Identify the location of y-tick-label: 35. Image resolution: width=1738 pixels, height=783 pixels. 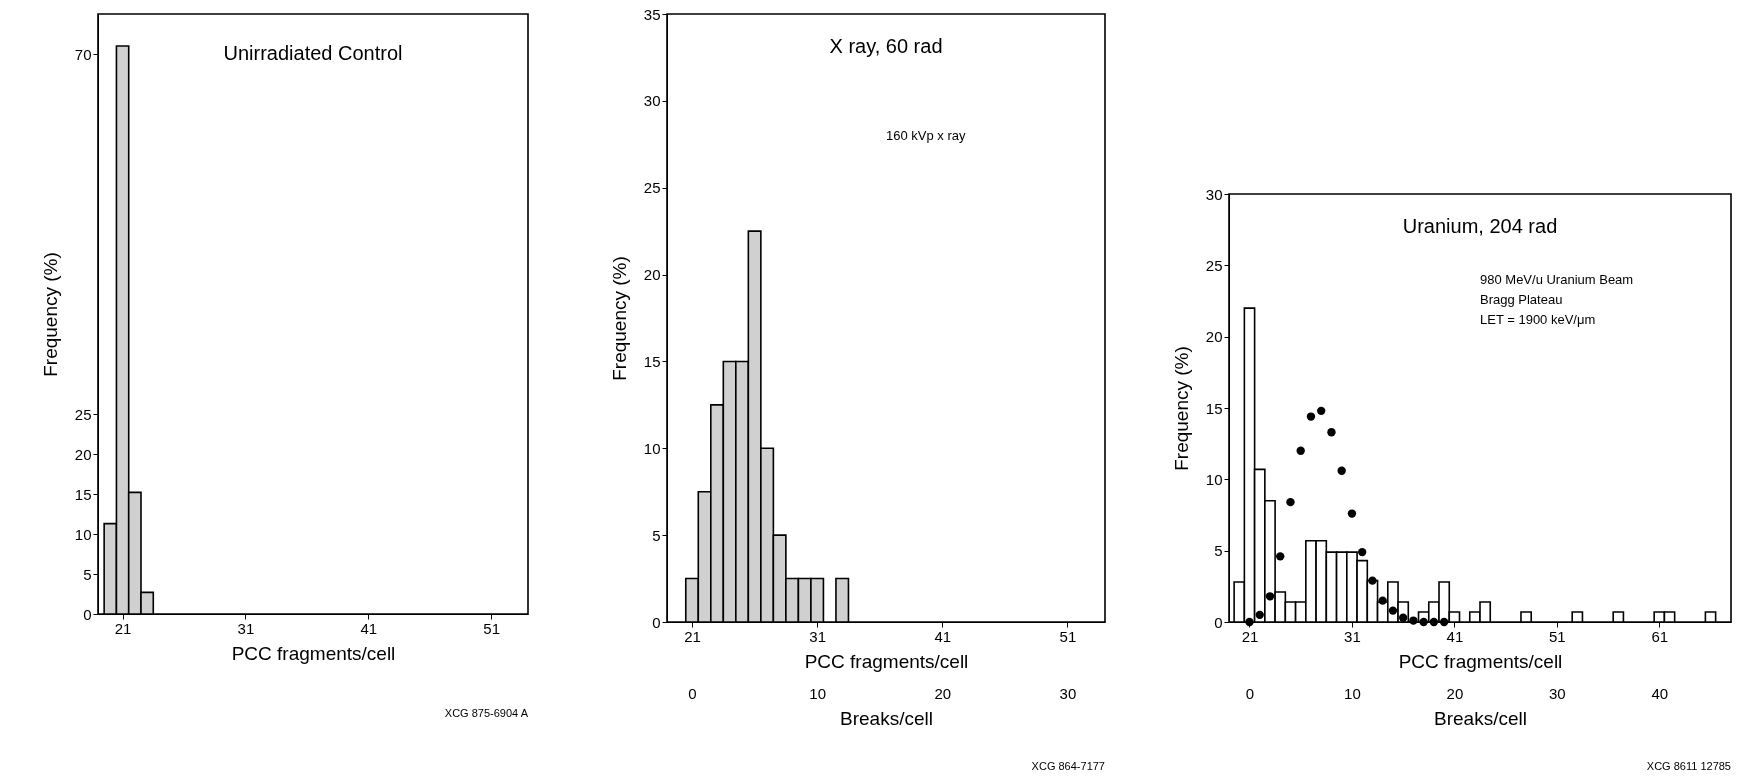
(652, 14).